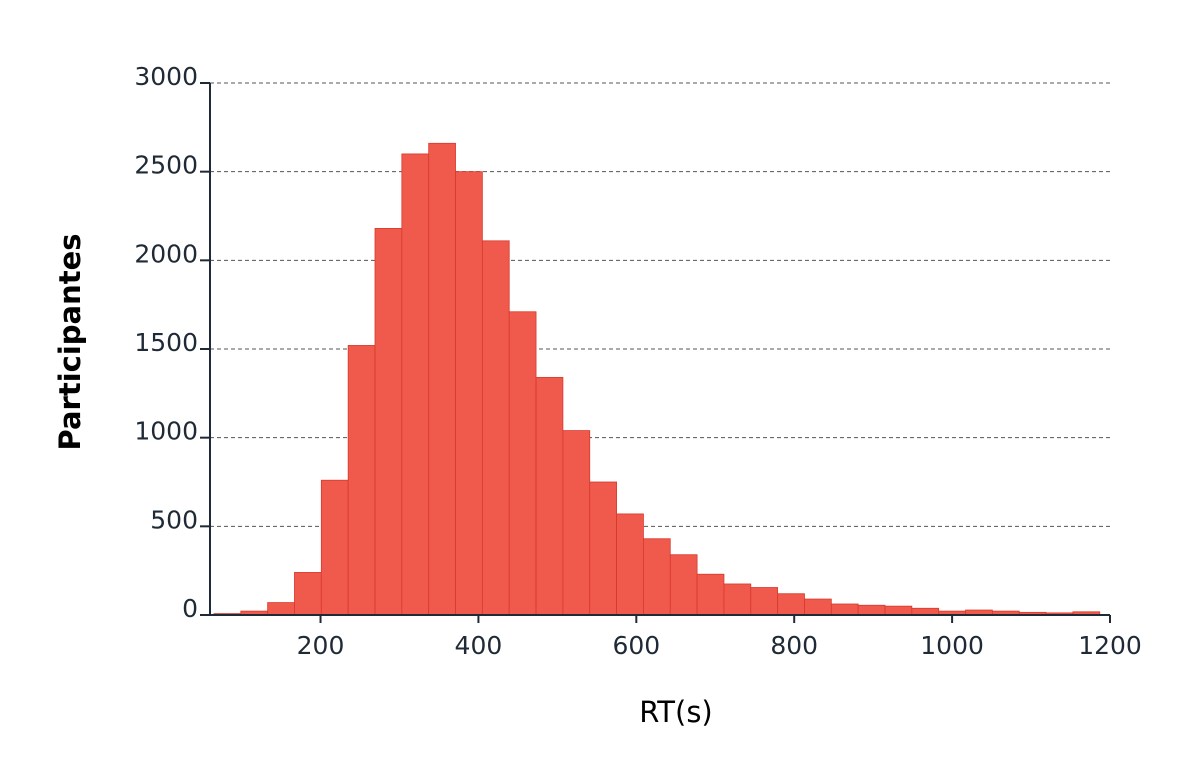  What do you see at coordinates (166, 431) in the screenshot?
I see `y-tick-label: 1000` at bounding box center [166, 431].